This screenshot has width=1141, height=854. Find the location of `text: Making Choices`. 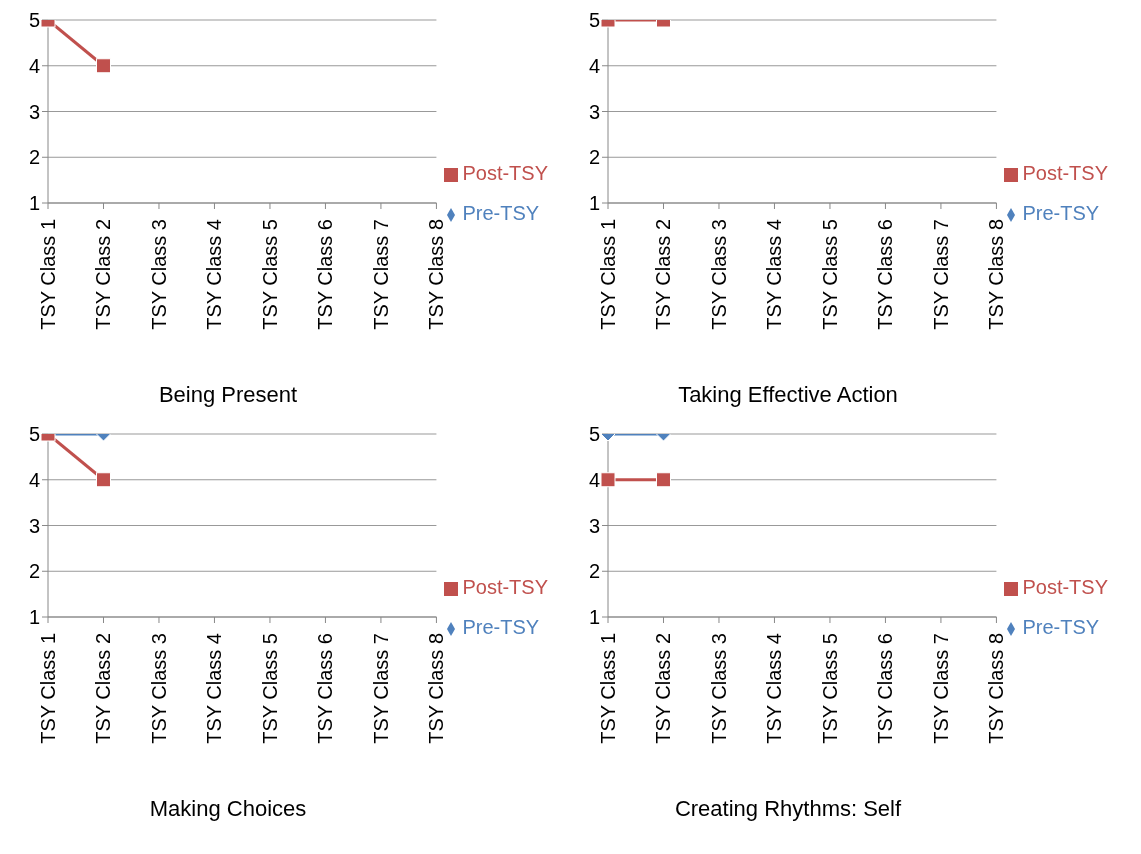

text: Making Choices is located at coordinates (228, 809).